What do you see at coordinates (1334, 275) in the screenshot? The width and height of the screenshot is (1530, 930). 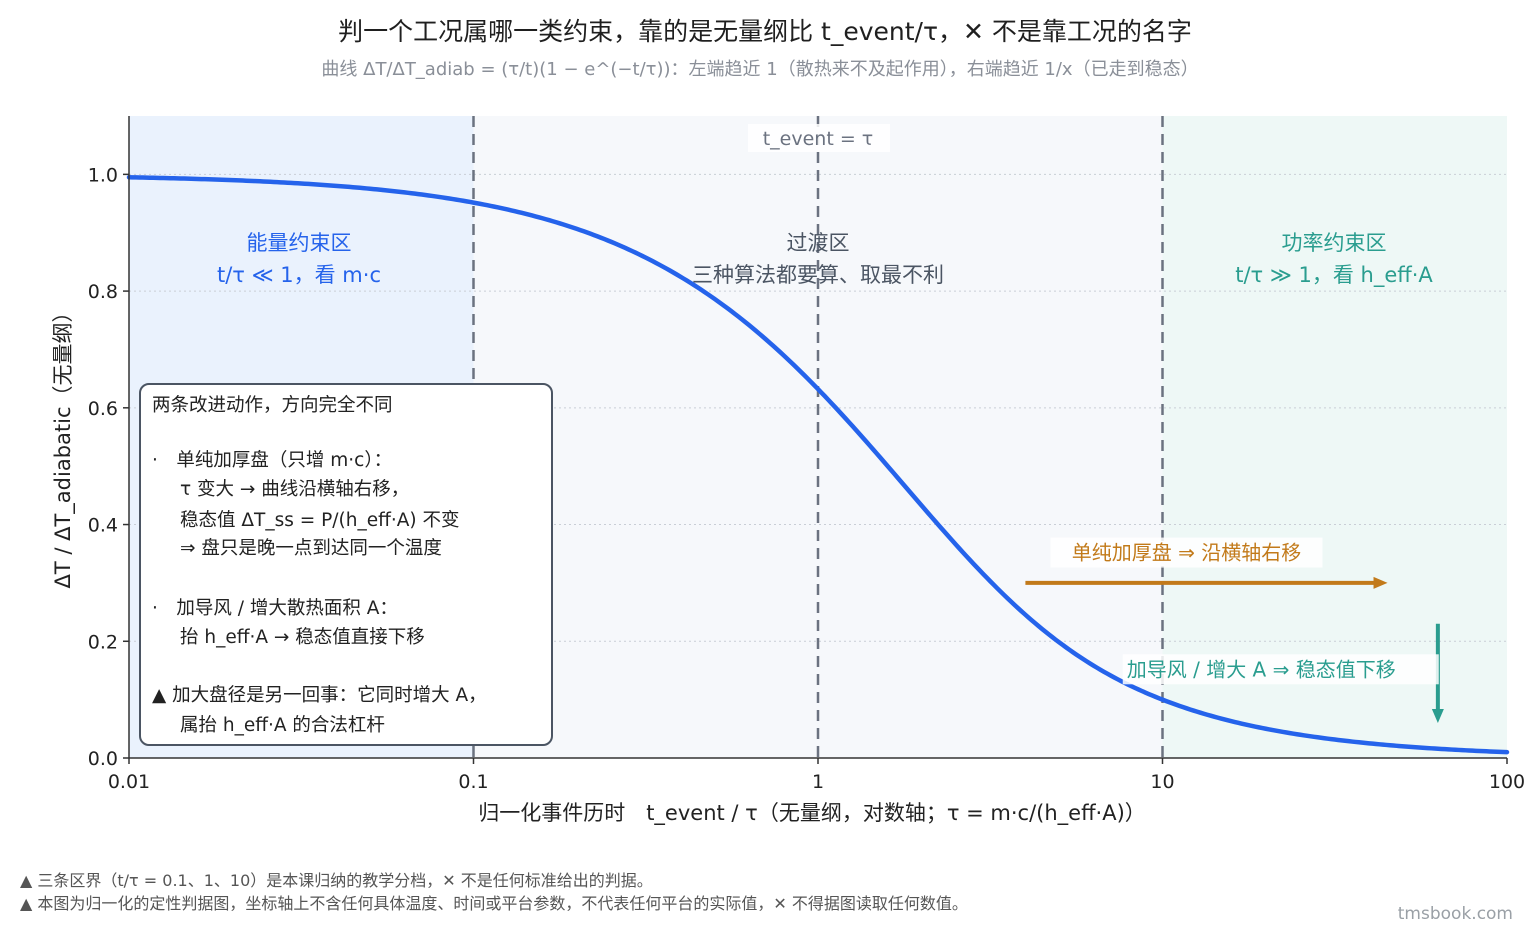 I see `region-power-desc: t/τ ≫ 1，看 h_eff·A` at bounding box center [1334, 275].